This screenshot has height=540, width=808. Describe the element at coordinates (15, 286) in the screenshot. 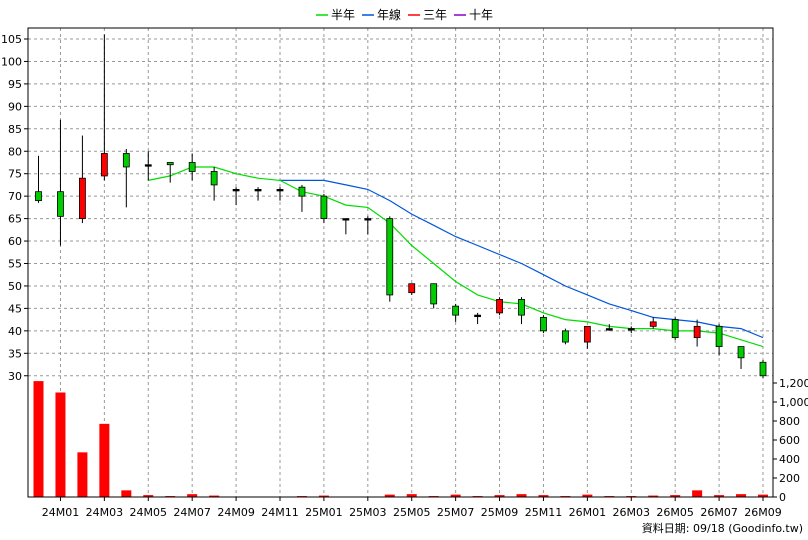

I see `price-tick-label: 50` at that location.